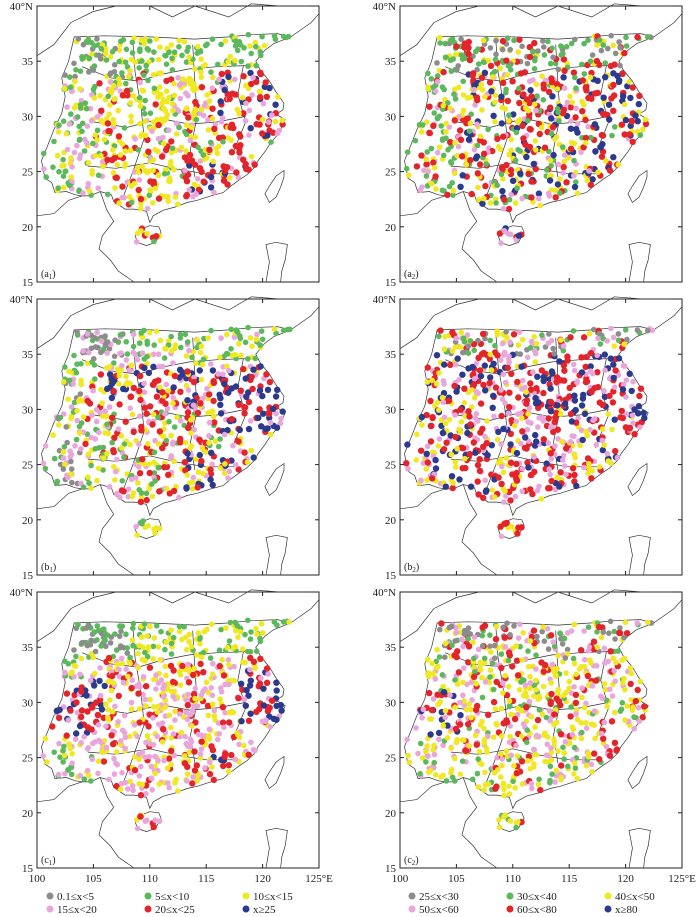 This screenshot has height=917, width=700. What do you see at coordinates (391, 814) in the screenshot?
I see `lat-tick-label: 20` at bounding box center [391, 814].